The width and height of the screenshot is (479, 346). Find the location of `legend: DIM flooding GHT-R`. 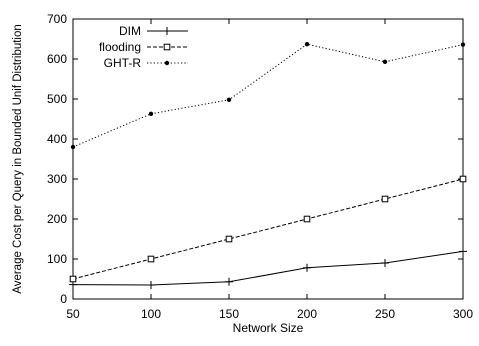

legend: DIM flooding GHT-R is located at coordinates (143, 47).